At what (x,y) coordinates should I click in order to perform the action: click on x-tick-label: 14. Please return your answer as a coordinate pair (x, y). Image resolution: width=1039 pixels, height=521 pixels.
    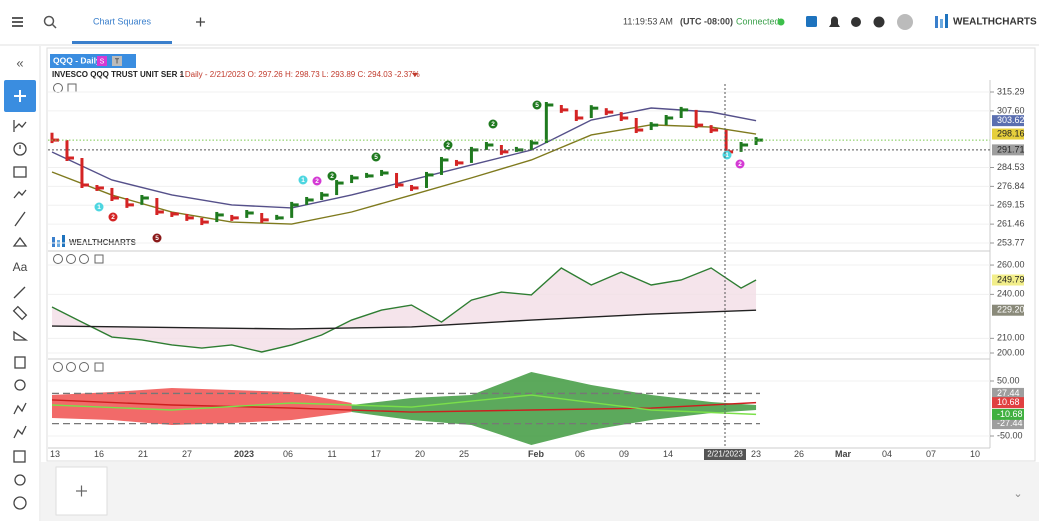
    Looking at the image, I should click on (668, 454).